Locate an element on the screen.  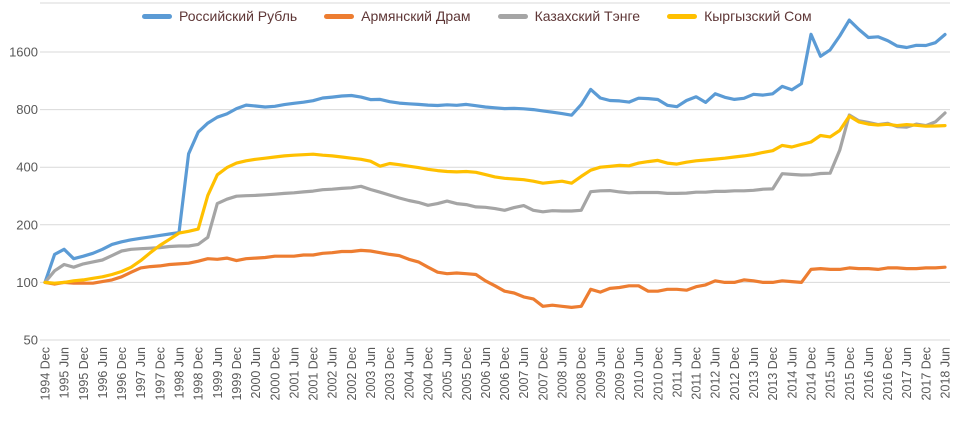
x-axis-tick-label: 2016 Dec is located at coordinates (888, 374).